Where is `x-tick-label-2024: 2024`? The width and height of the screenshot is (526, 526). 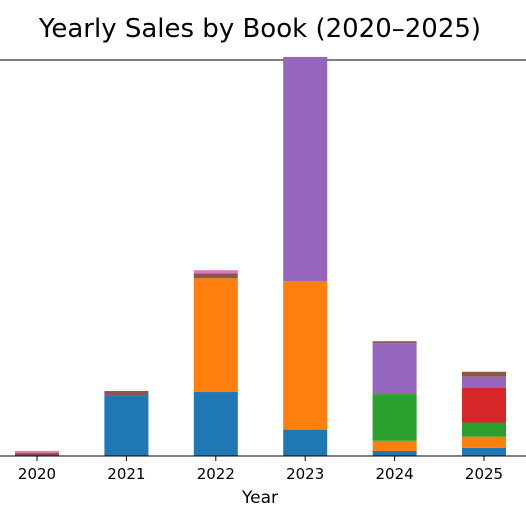
x-tick-label-2024: 2024 is located at coordinates (395, 474).